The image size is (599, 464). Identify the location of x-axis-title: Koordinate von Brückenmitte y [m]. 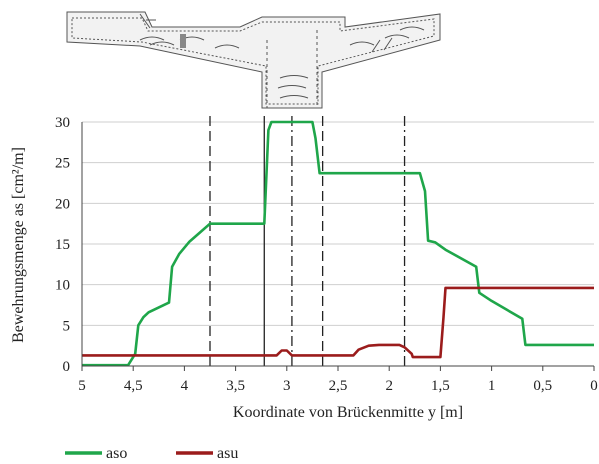
(348, 412).